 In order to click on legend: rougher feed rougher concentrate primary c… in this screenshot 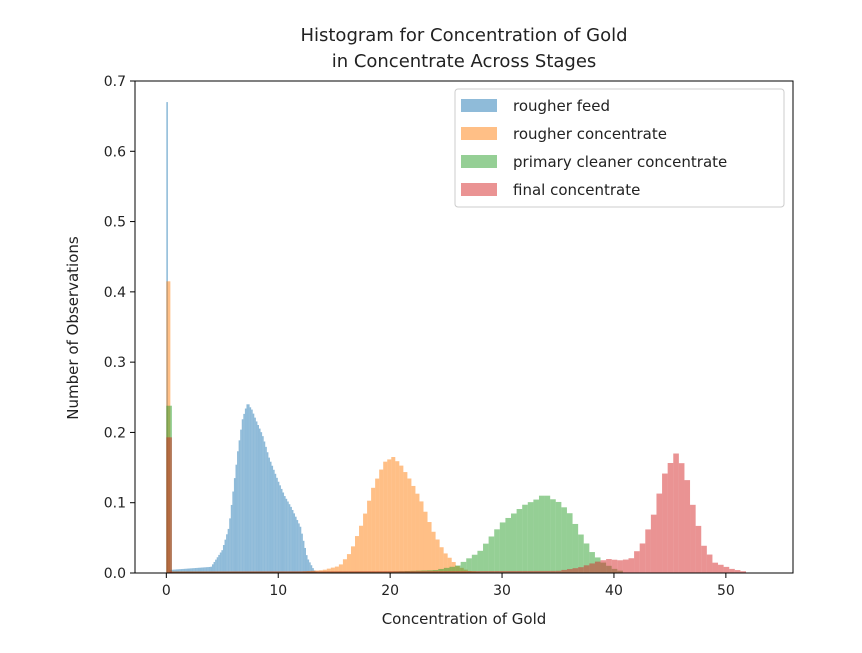, I will do `click(619, 148)`.